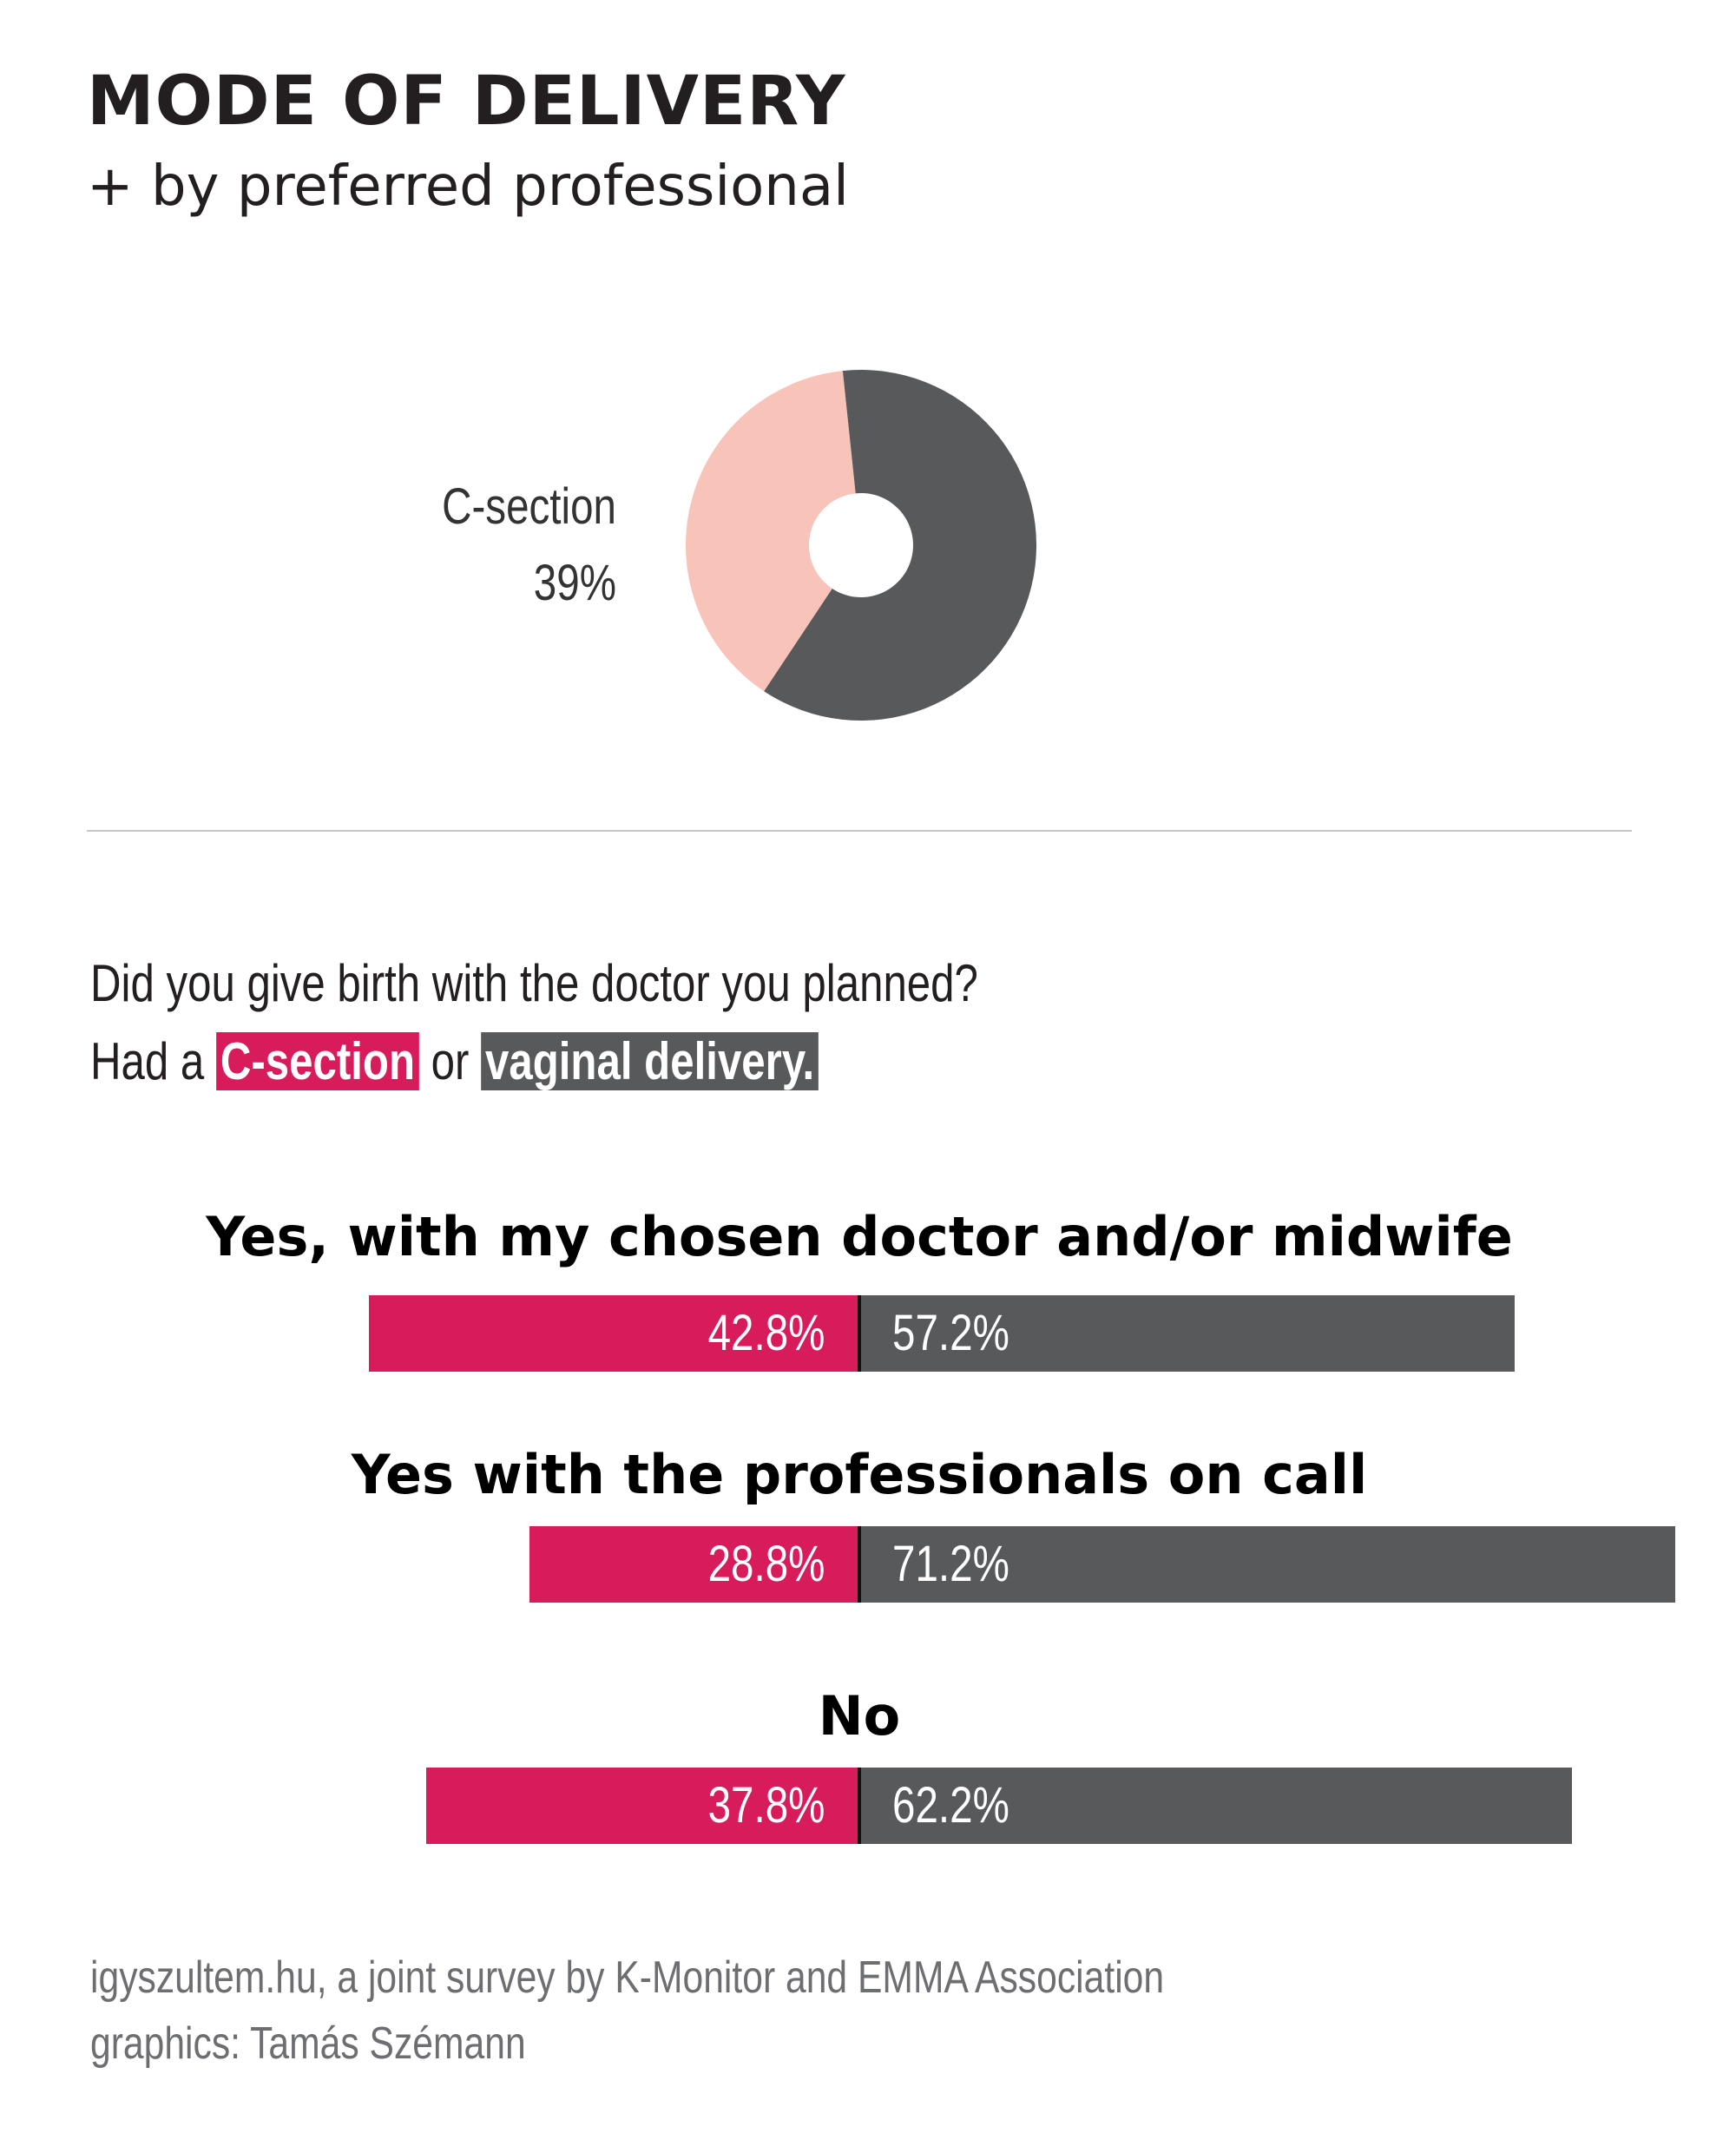 This screenshot has height=2153, width=1736. What do you see at coordinates (771, 531) in the screenshot?
I see `pie-slice-c-section` at bounding box center [771, 531].